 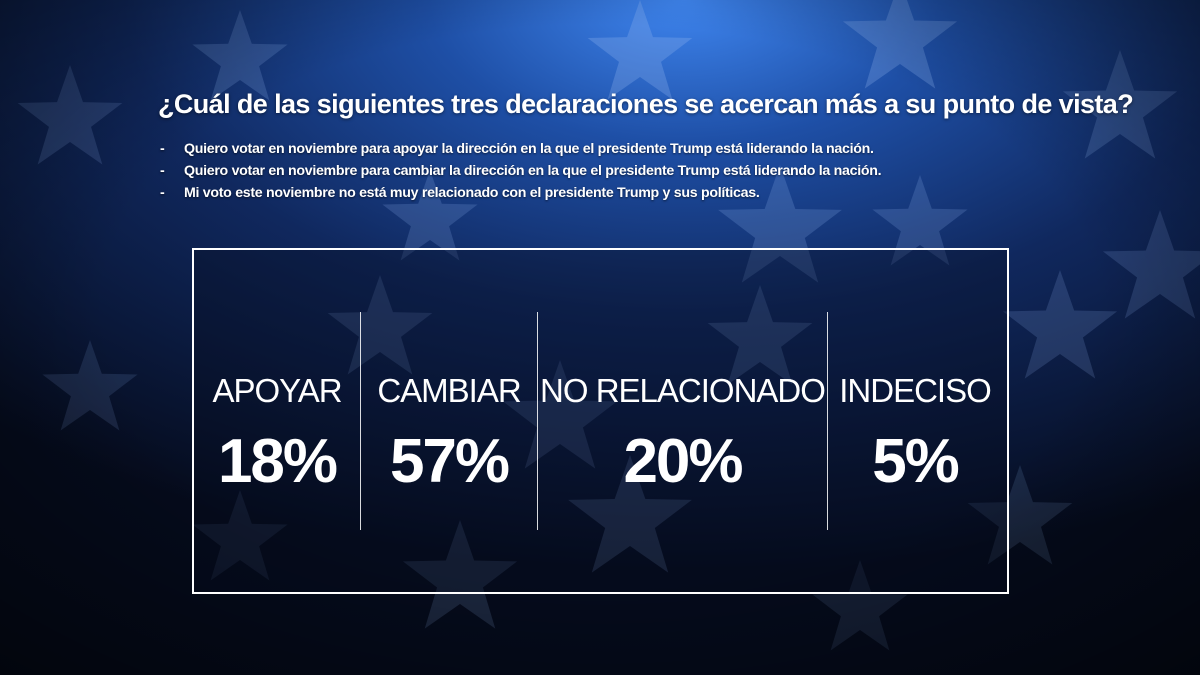 What do you see at coordinates (277, 461) in the screenshot?
I see `result-percent: 18%` at bounding box center [277, 461].